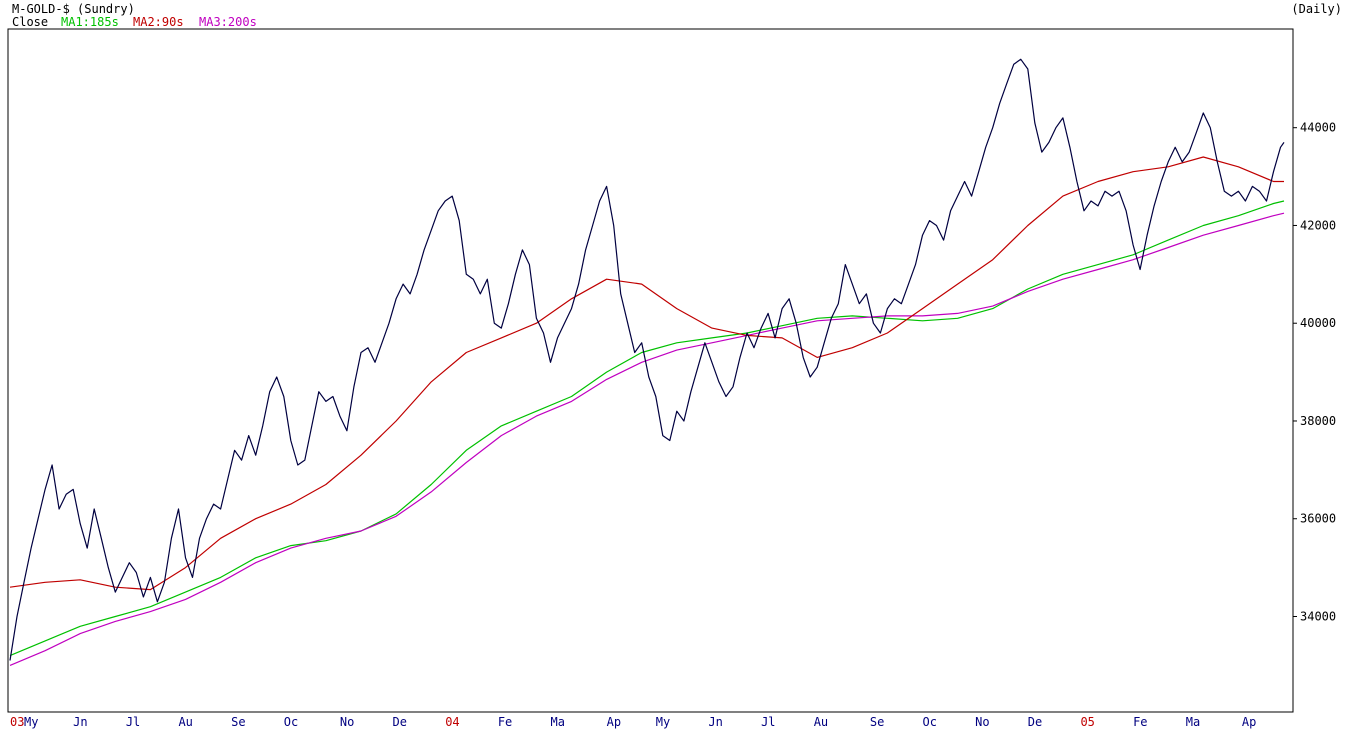  I want to click on chart-title: M-GOLD-$ (Sundry), so click(73, 9).